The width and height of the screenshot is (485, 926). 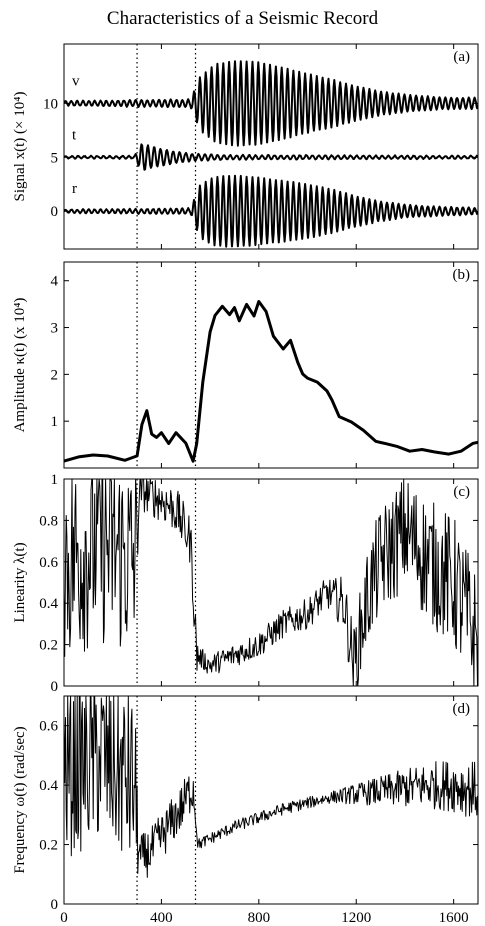 I want to click on x-tick-label: 800, so click(x=259, y=918).